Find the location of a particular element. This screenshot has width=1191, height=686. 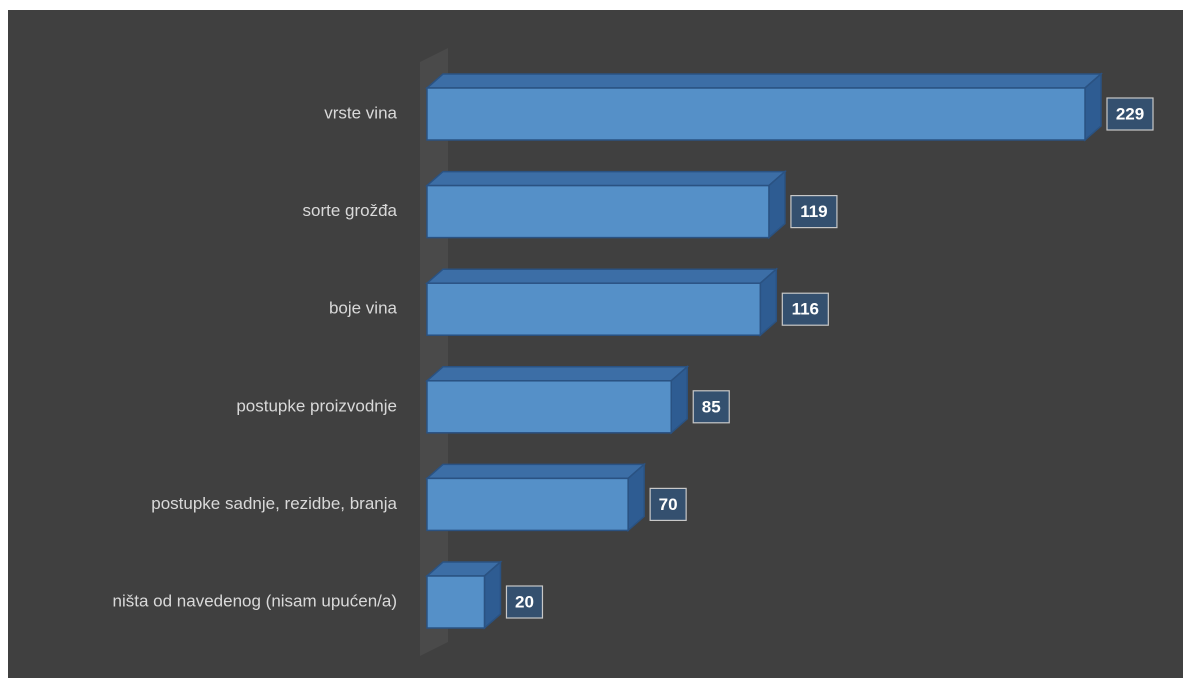

category-label: postupke proizvodnje is located at coordinates (316, 405).